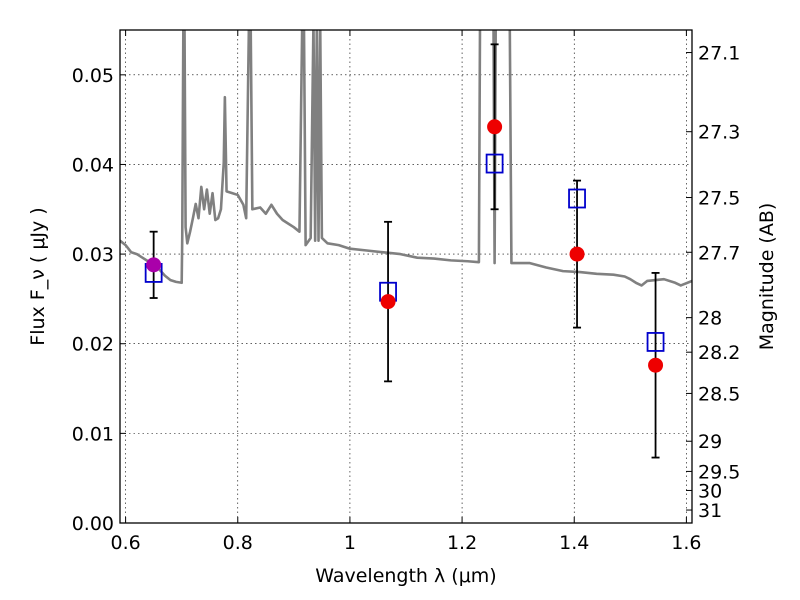 Image resolution: width=800 pixels, height=600 pixels. What do you see at coordinates (719, 133) in the screenshot?
I see `mag-tick-label: 27.3` at bounding box center [719, 133].